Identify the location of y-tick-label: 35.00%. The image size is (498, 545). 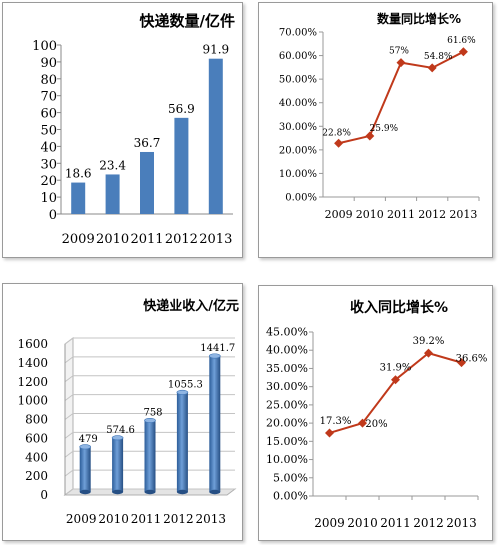
(287, 368).